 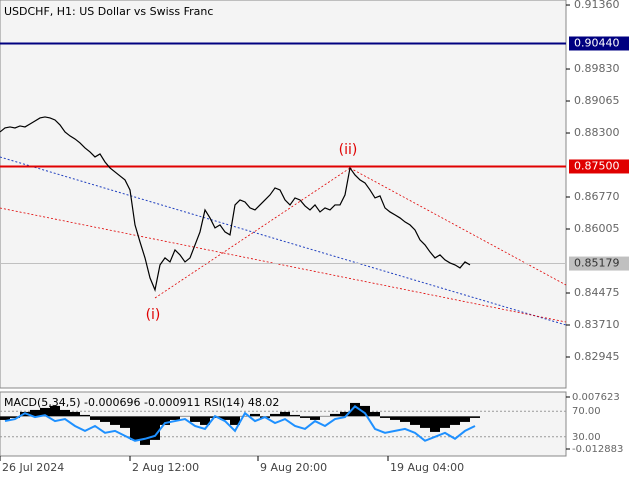 I want to click on level-label: 0.85179, so click(x=597, y=263).